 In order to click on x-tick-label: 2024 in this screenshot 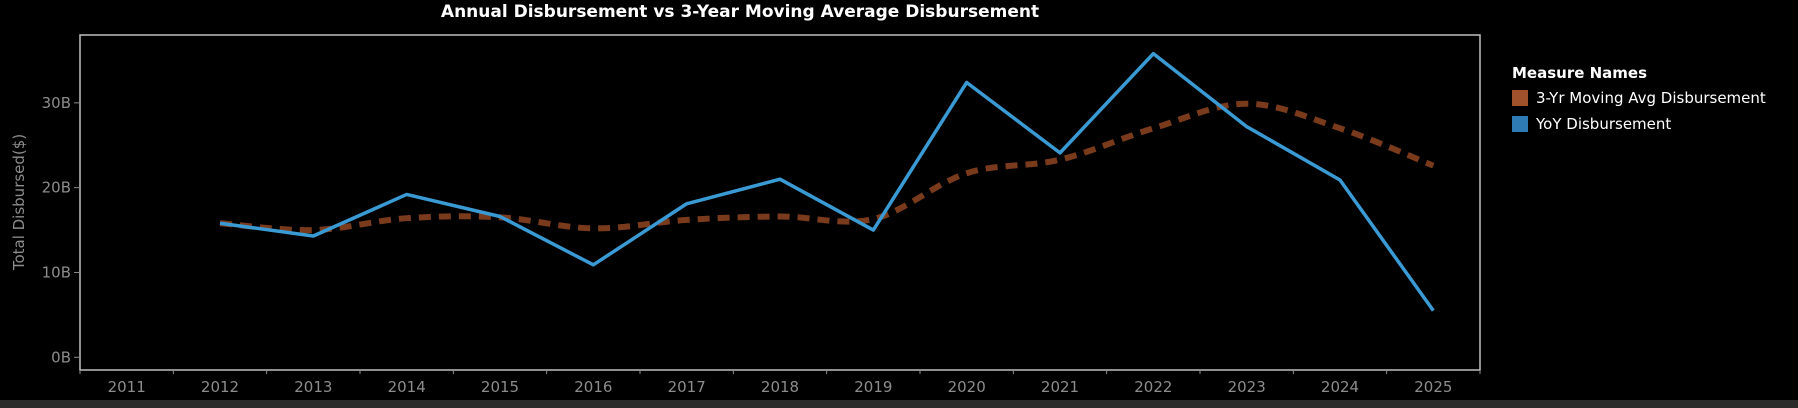, I will do `click(1340, 387)`.